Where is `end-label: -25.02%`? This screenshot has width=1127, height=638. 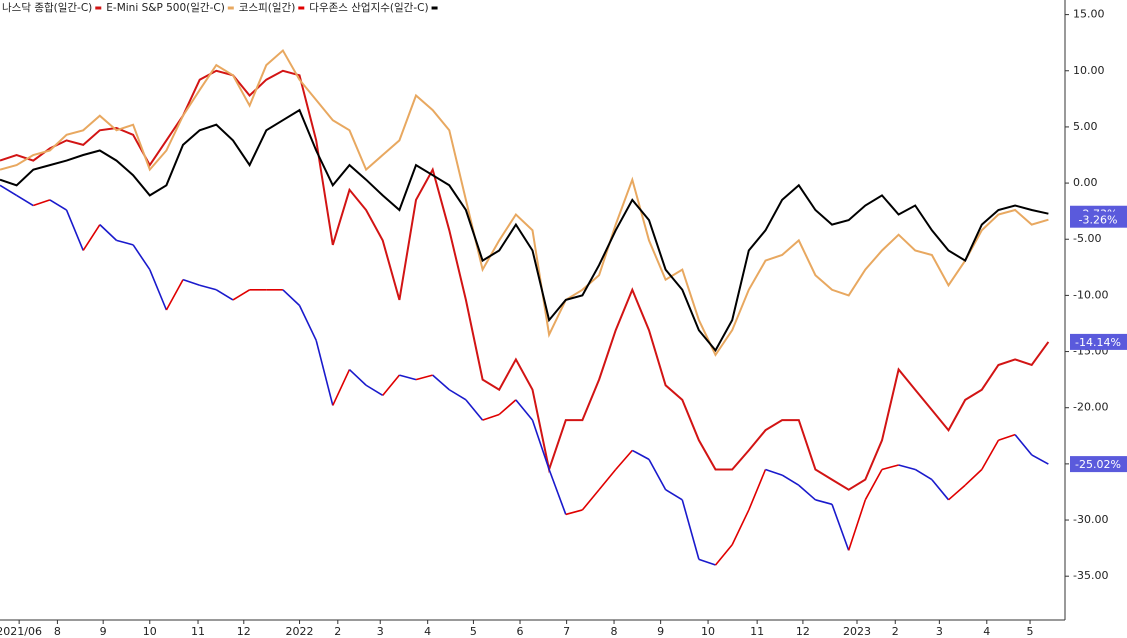
end-label: -25.02% is located at coordinates (1098, 464).